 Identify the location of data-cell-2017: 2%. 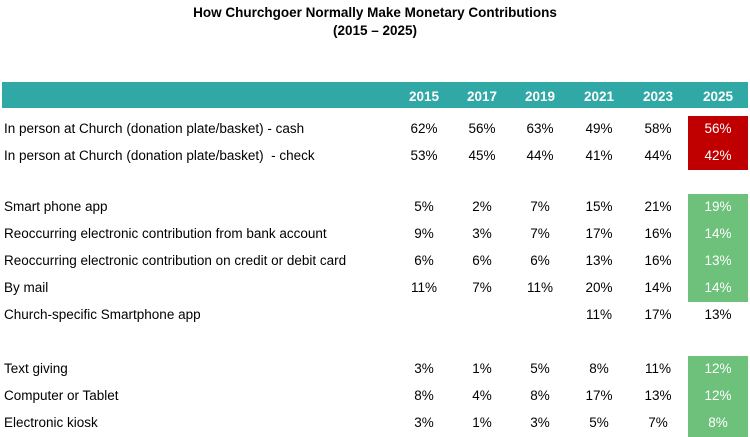
(482, 206).